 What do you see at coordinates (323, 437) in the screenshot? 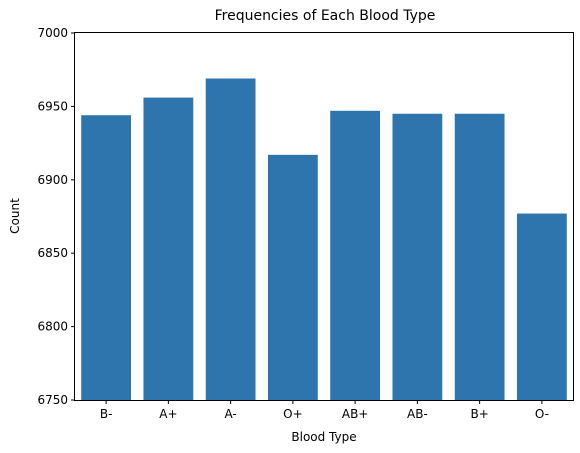
I see `x-axis-label: Blood Type` at bounding box center [323, 437].